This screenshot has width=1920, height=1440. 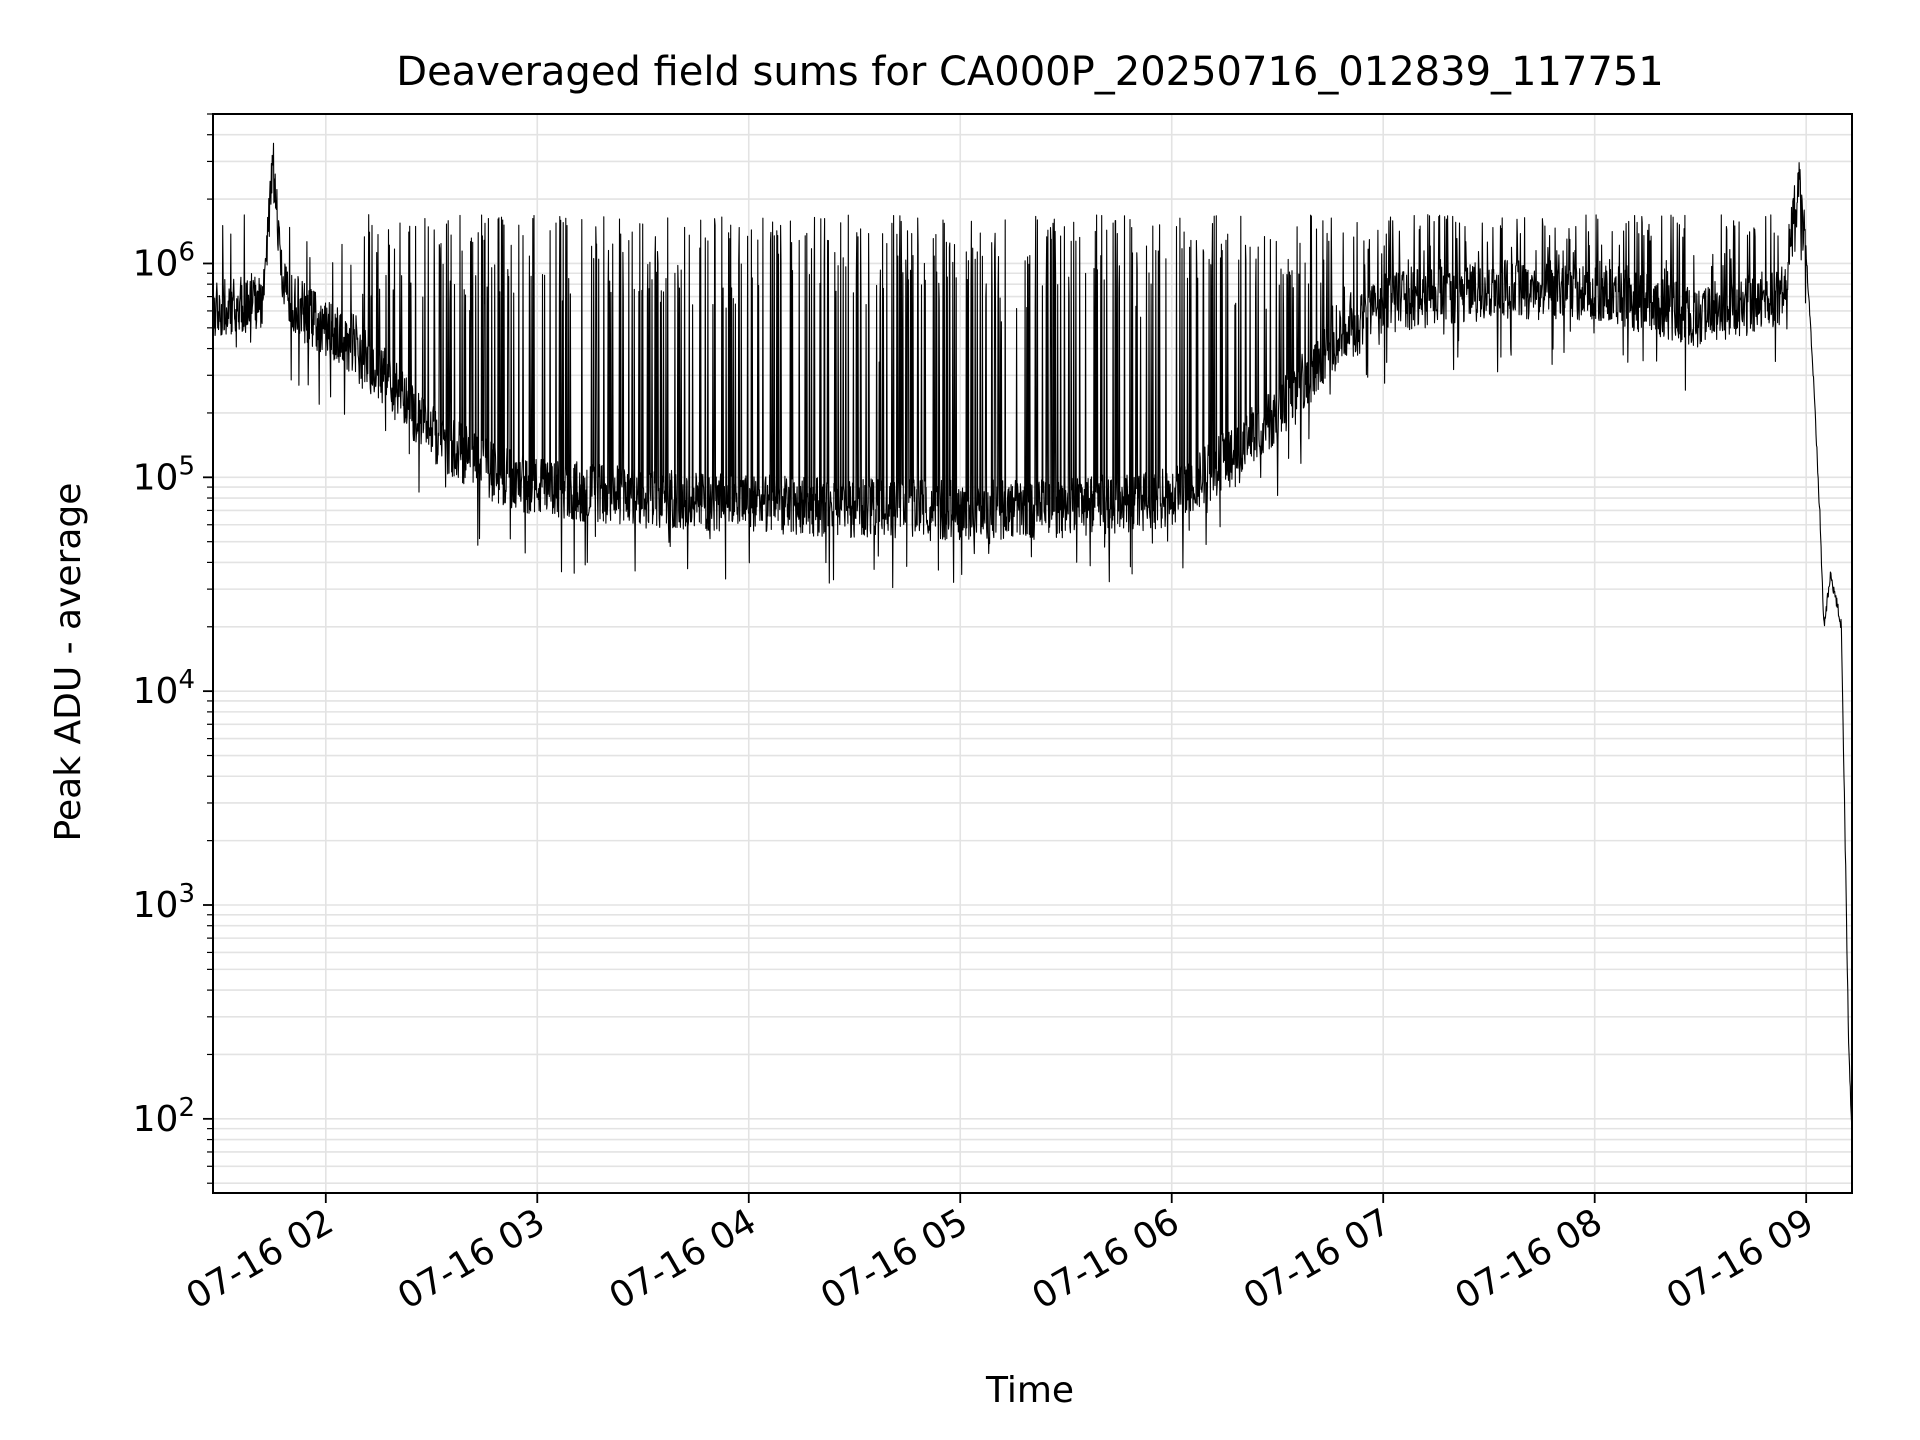 I want to click on x-tick-label: 07-16 08, so click(x=1529, y=1259).